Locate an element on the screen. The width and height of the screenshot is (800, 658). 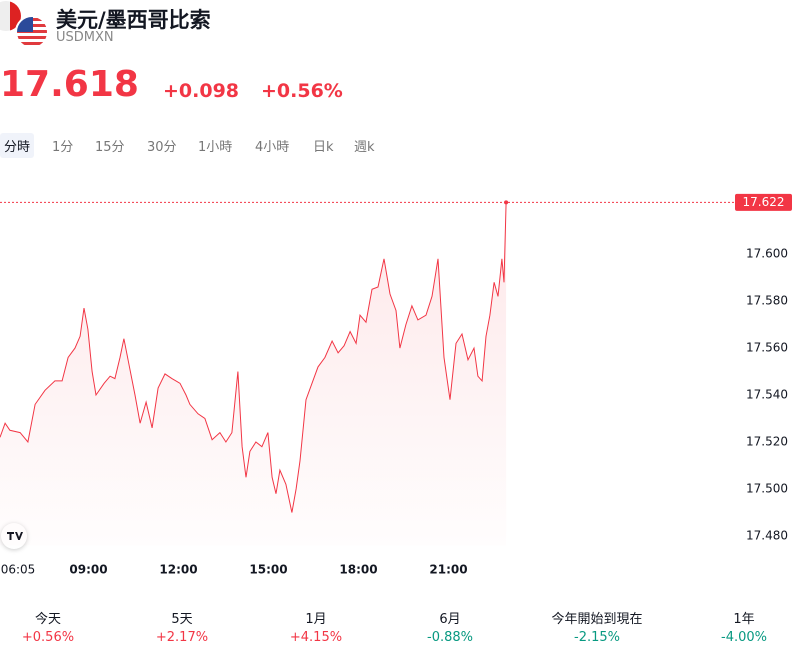
period-label: 今年開始到現在 is located at coordinates (597, 619).